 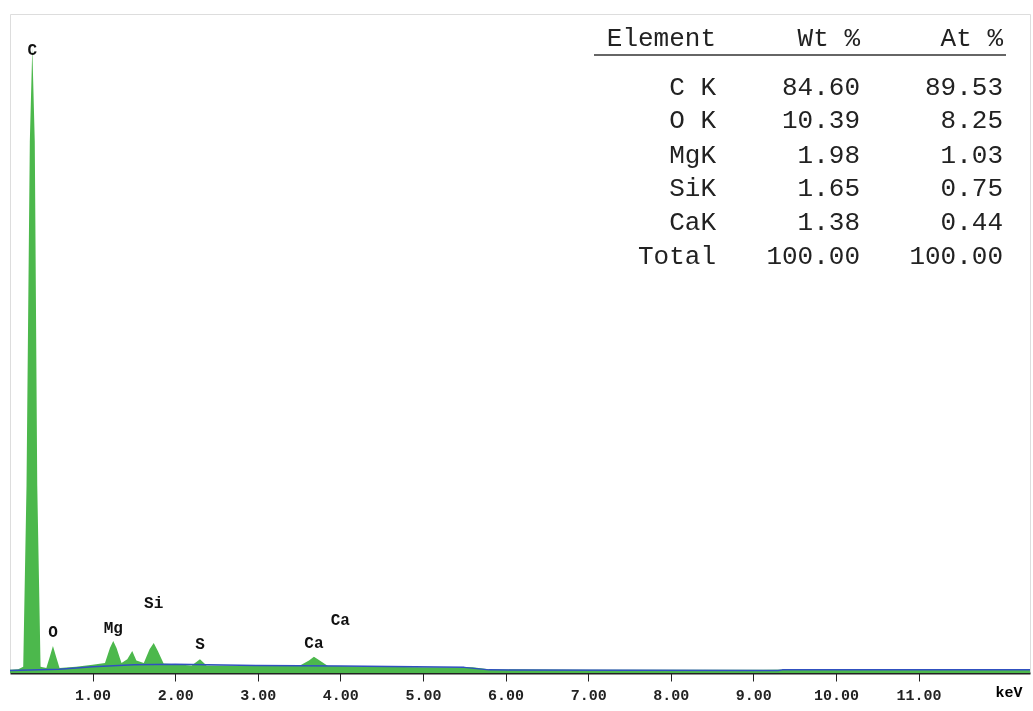 I want to click on annotation: 10.39, so click(x=820, y=121).